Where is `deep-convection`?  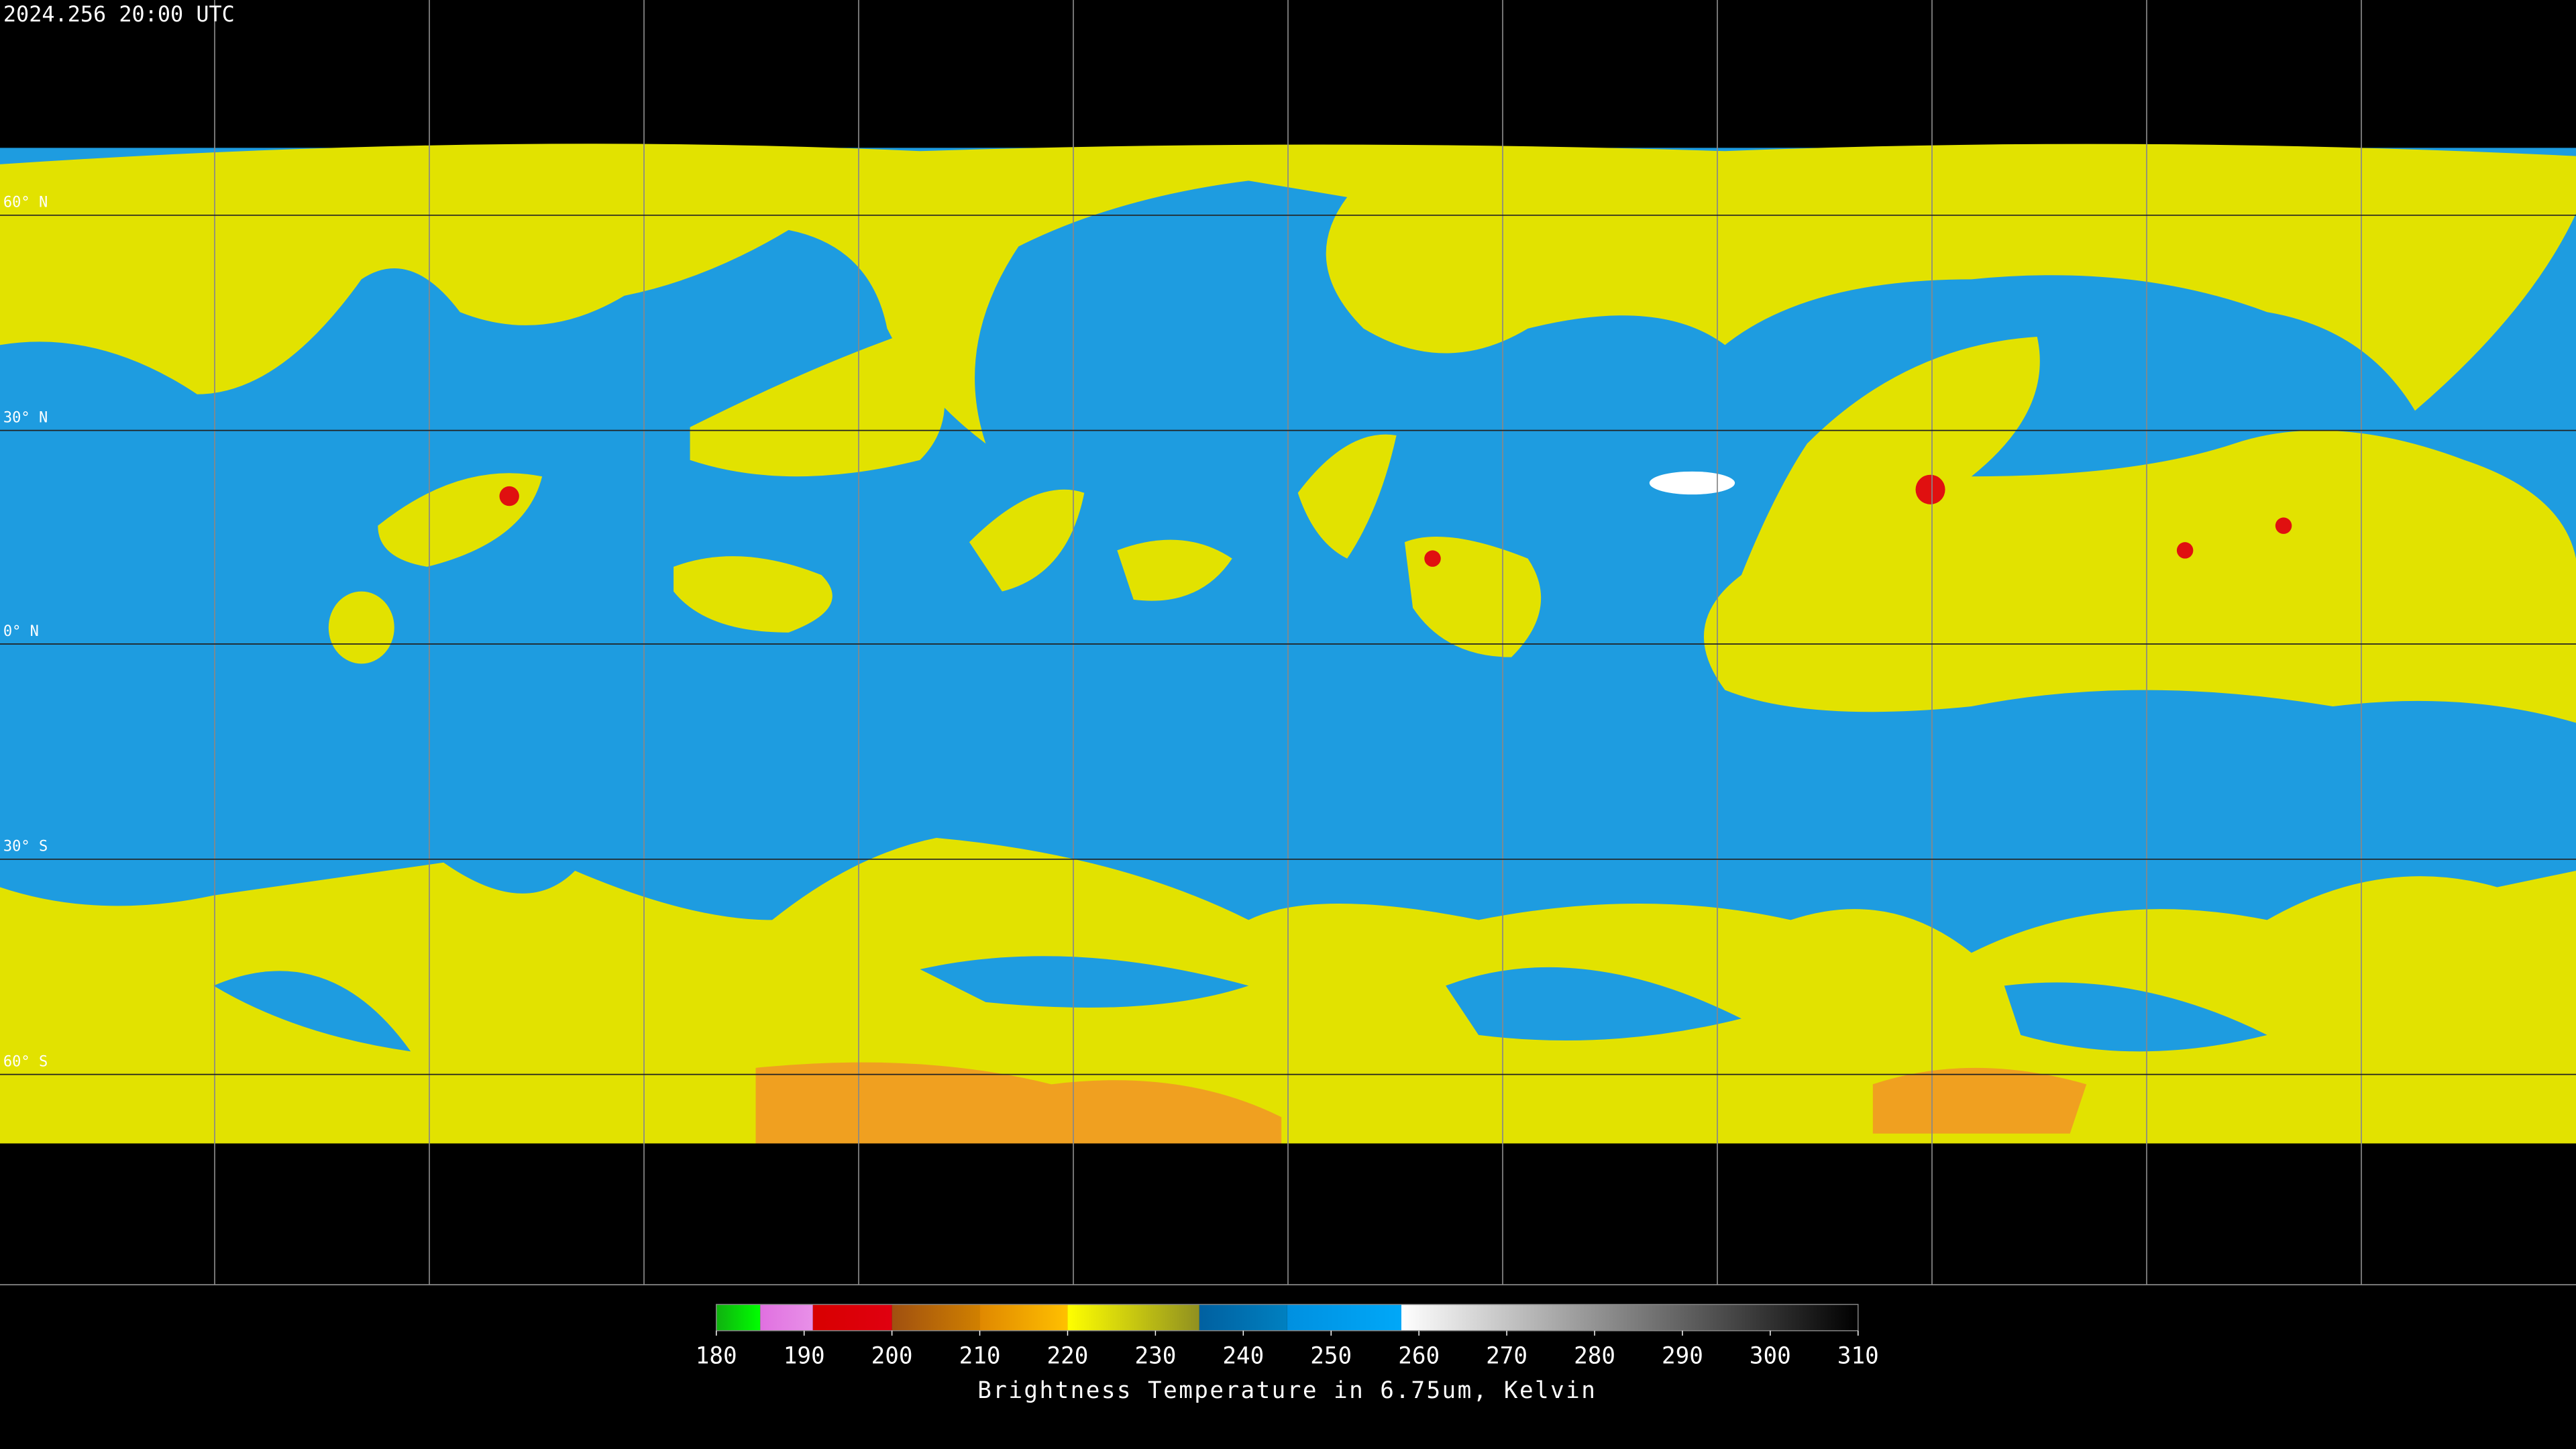
deep-convection is located at coordinates (1395, 520).